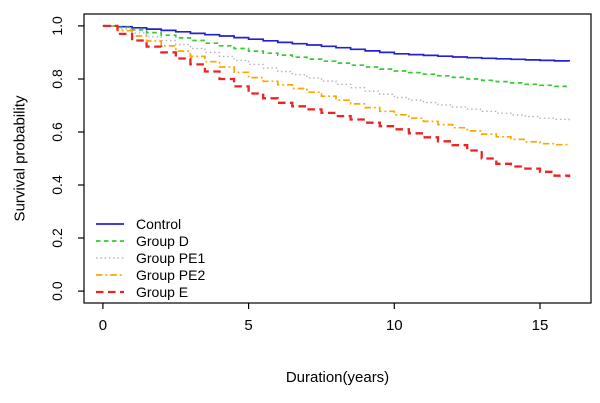 The image size is (600, 403). What do you see at coordinates (57, 79) in the screenshot?
I see `y-axis-tick-label: 0.8` at bounding box center [57, 79].